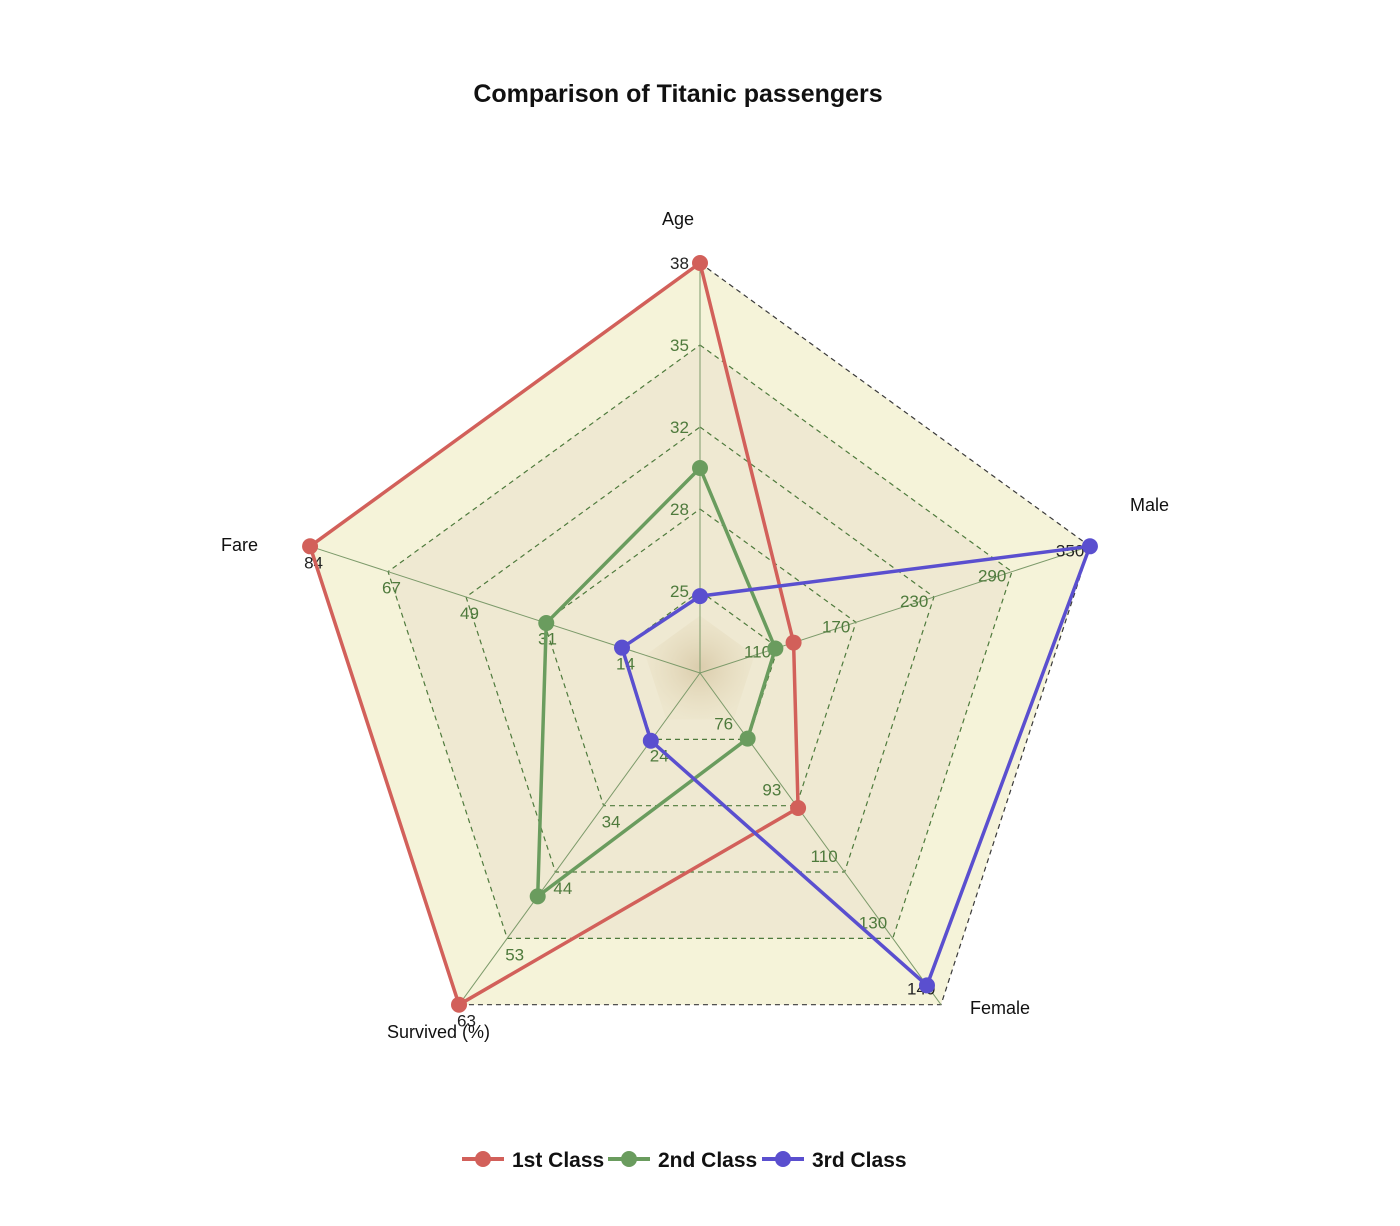  What do you see at coordinates (914, 601) in the screenshot?
I see `tick-label: 230` at bounding box center [914, 601].